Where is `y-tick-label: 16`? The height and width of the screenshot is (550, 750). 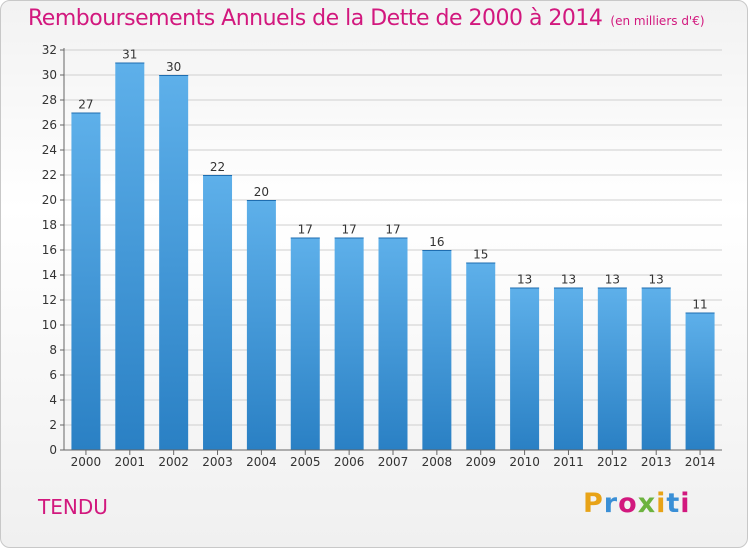 y-tick-label: 16 is located at coordinates (49, 250).